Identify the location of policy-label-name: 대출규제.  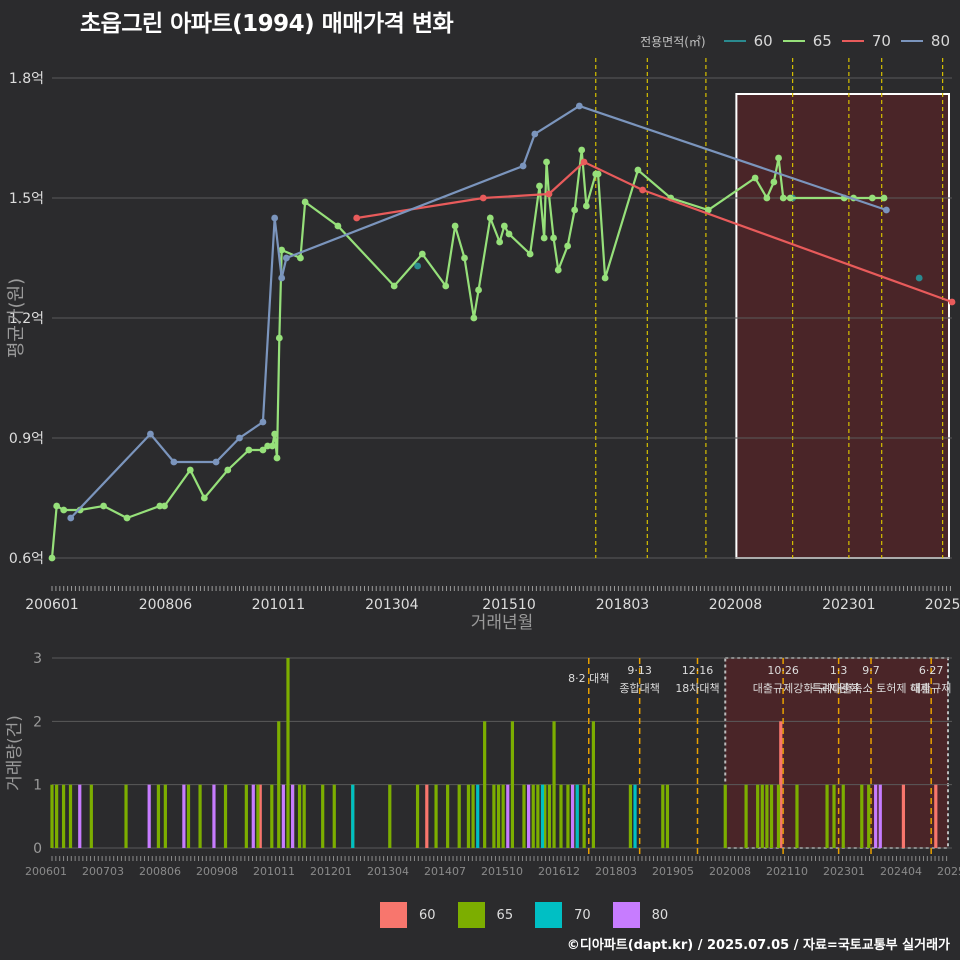
(931, 688).